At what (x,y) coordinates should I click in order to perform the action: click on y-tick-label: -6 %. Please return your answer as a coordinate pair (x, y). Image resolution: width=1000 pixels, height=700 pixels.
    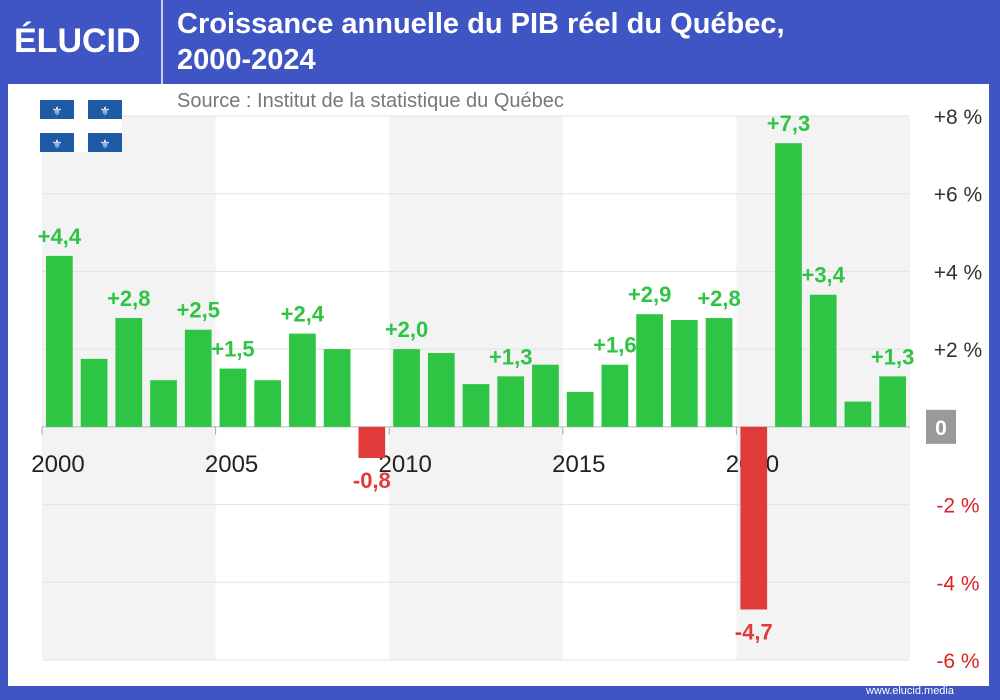
    Looking at the image, I should click on (957, 661).